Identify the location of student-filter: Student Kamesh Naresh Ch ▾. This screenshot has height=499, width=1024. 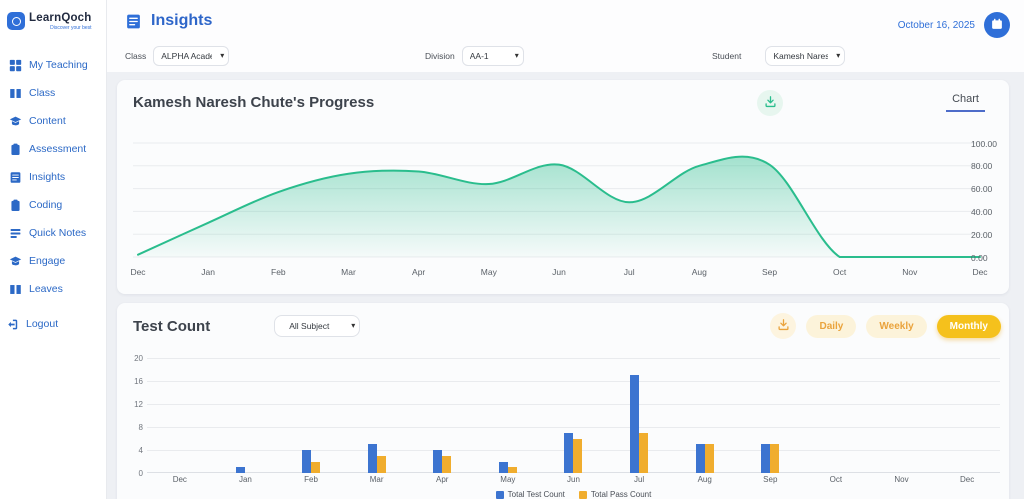
(779, 56).